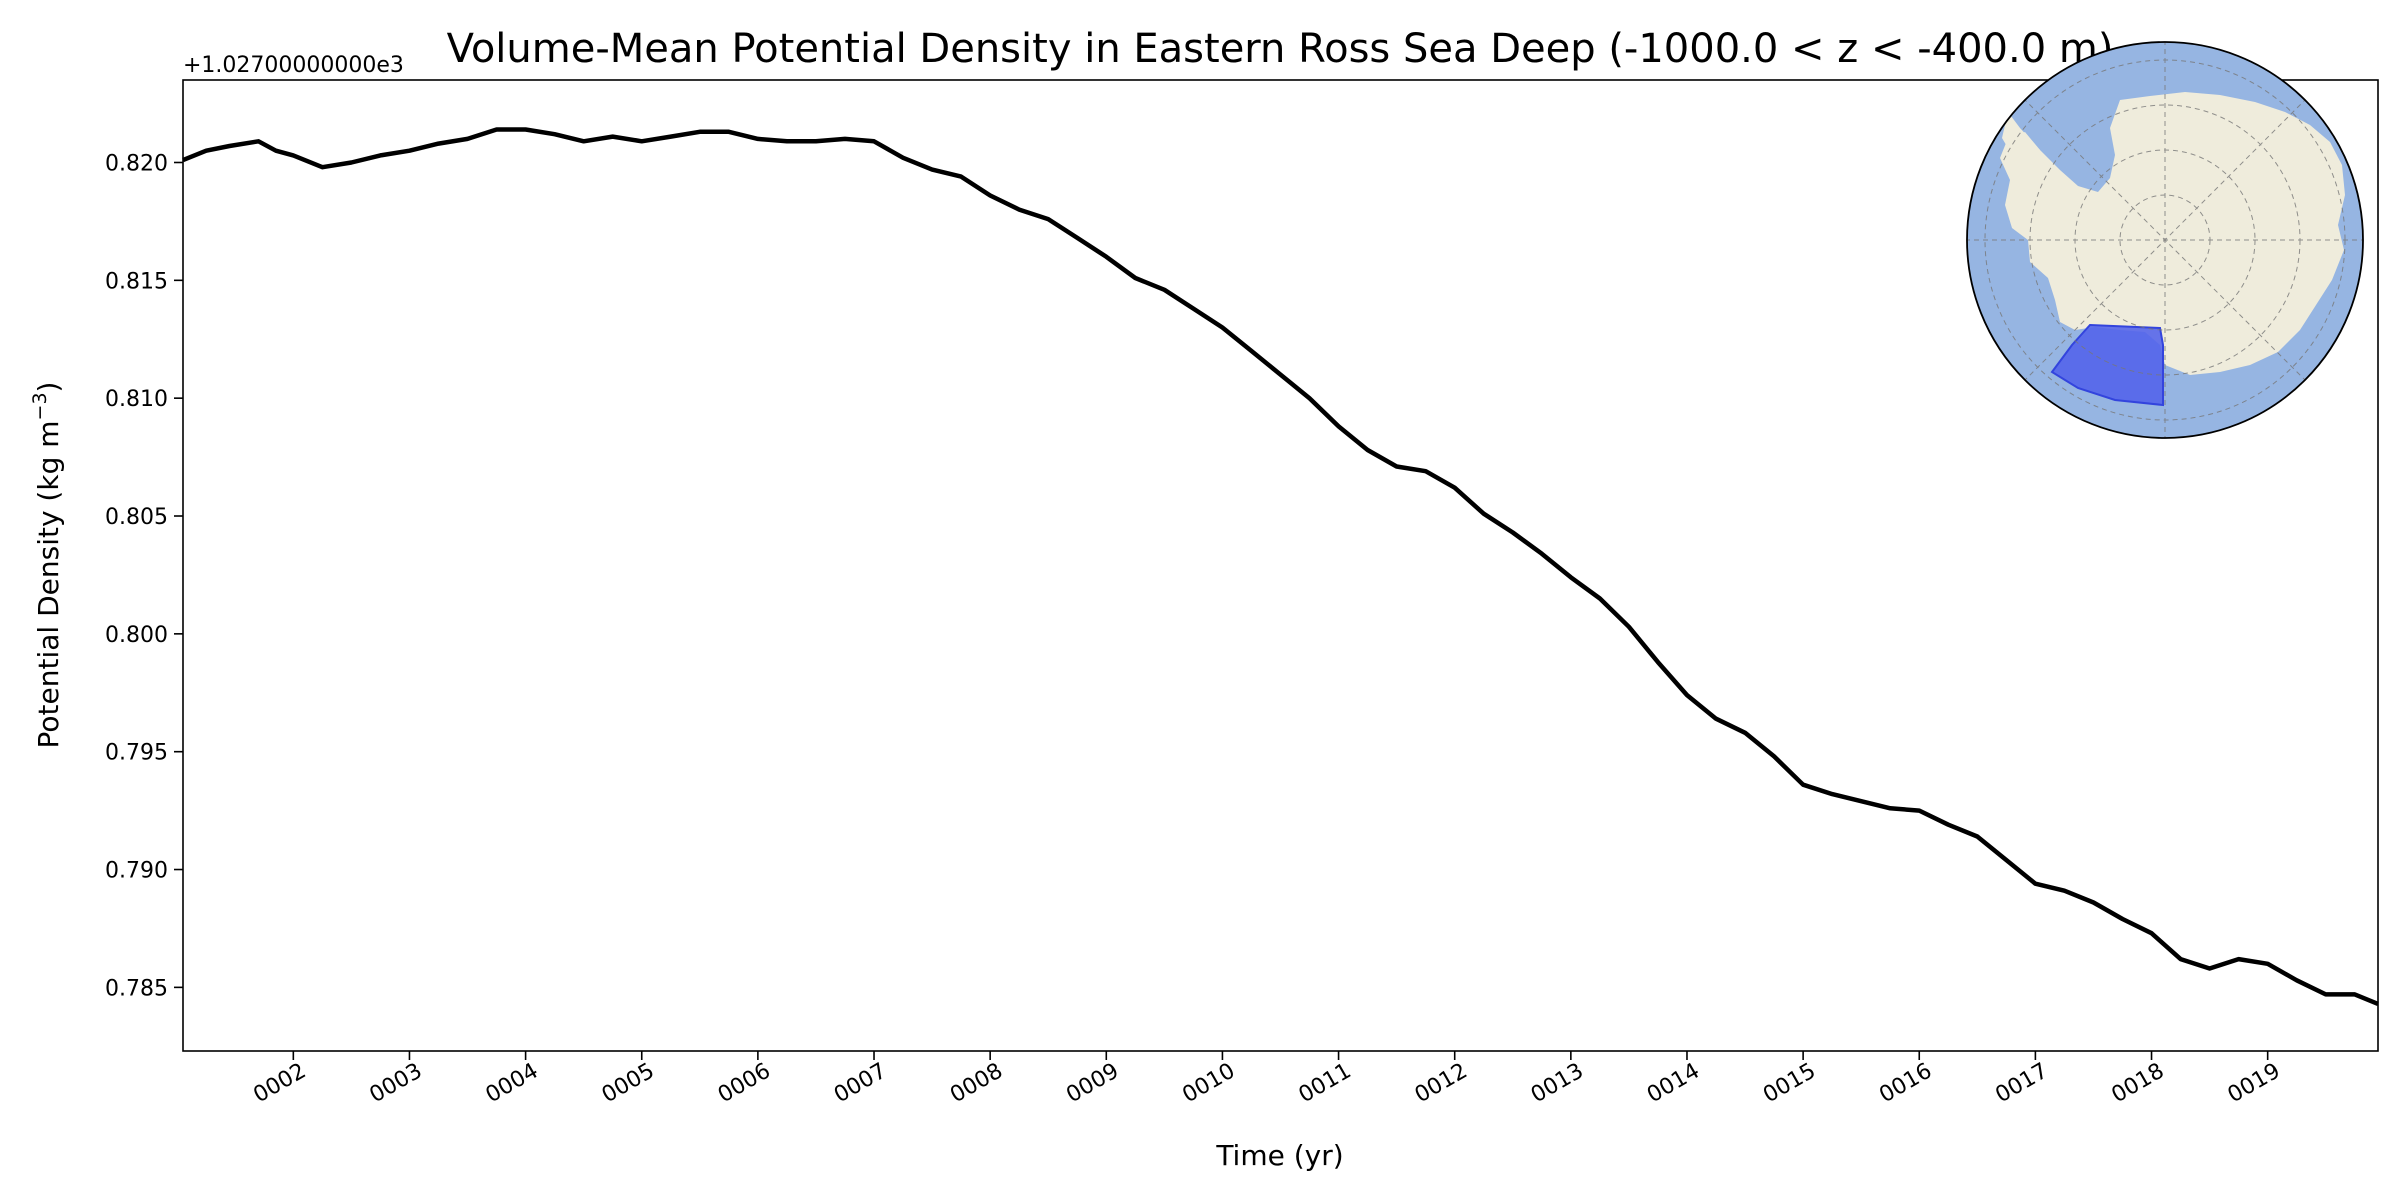 The height and width of the screenshot is (1200, 2400). What do you see at coordinates (1279, 1155) in the screenshot?
I see `x-axis-label: Time (yr)` at bounding box center [1279, 1155].